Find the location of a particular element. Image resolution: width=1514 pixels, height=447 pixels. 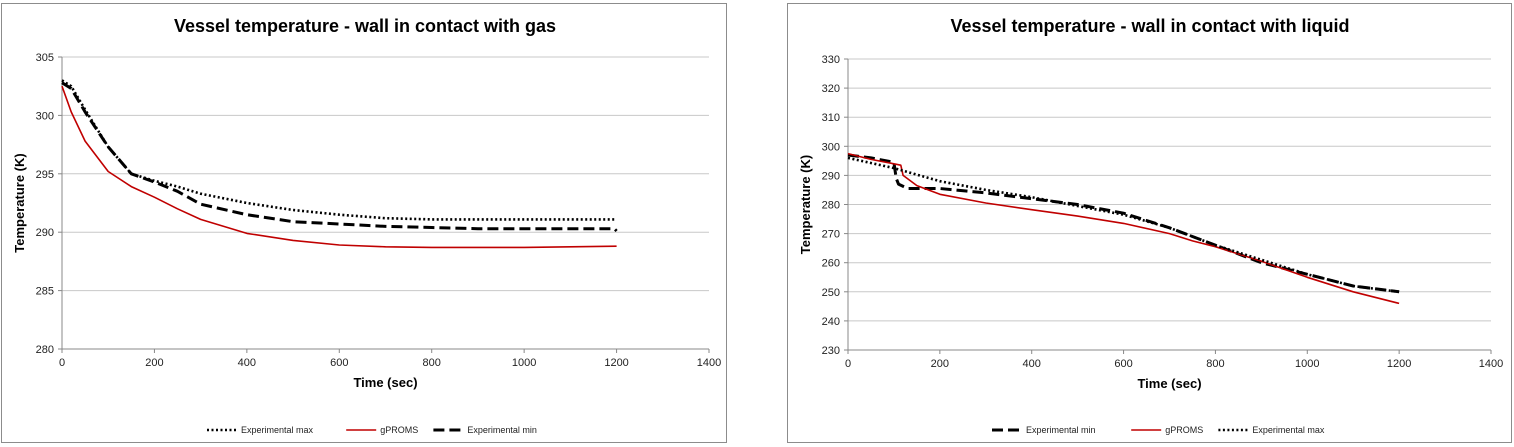

y-tick-label: 260 is located at coordinates (831, 264).